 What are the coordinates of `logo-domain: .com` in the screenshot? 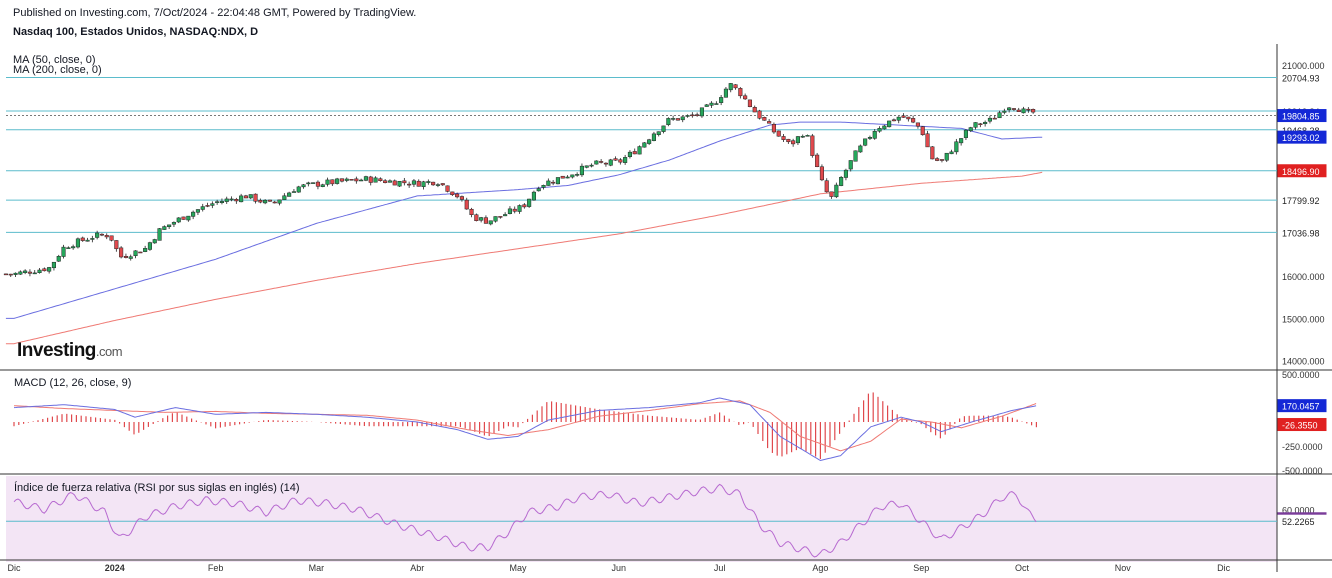 It's located at (109, 351).